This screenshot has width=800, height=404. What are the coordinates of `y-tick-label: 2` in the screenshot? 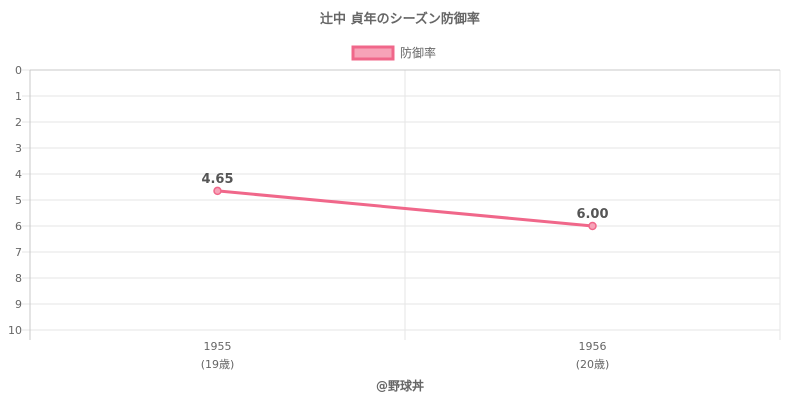 It's located at (18, 122).